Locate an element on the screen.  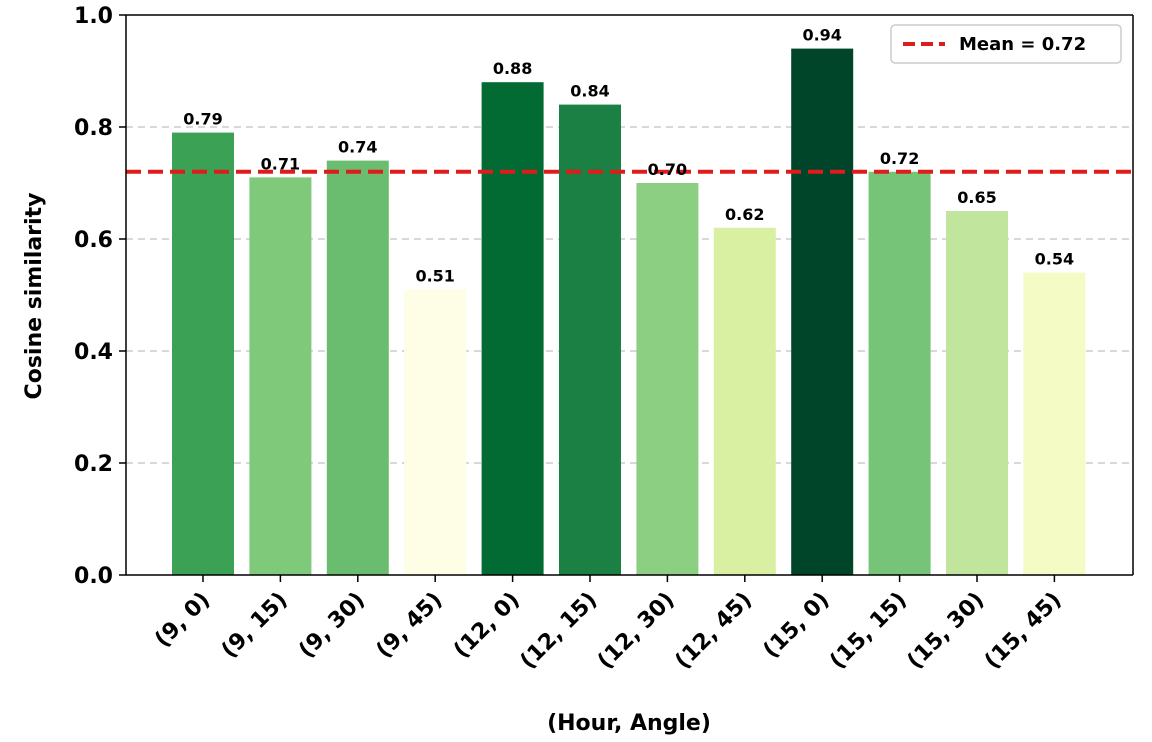
data-label: 0.62 is located at coordinates (744, 214).